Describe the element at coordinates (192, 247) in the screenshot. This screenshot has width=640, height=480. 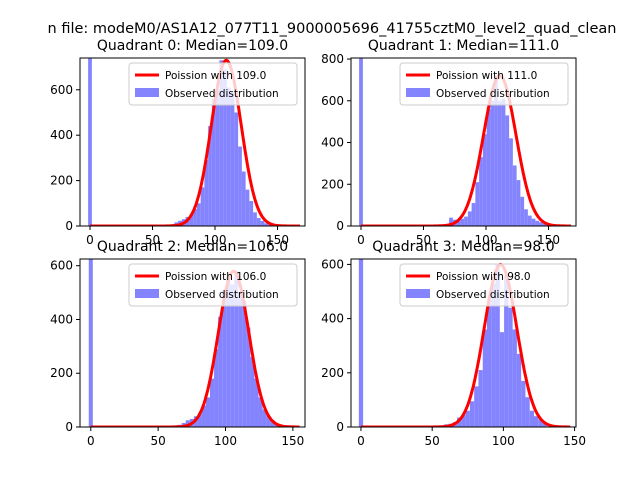
I see `panel-title: Quadrant 2: Median=106.0` at that location.